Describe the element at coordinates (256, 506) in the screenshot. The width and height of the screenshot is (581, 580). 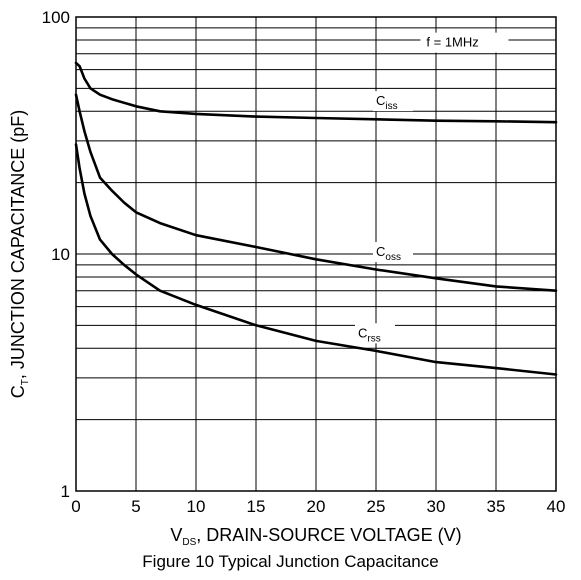
I see `x-tick-label: 15` at that location.